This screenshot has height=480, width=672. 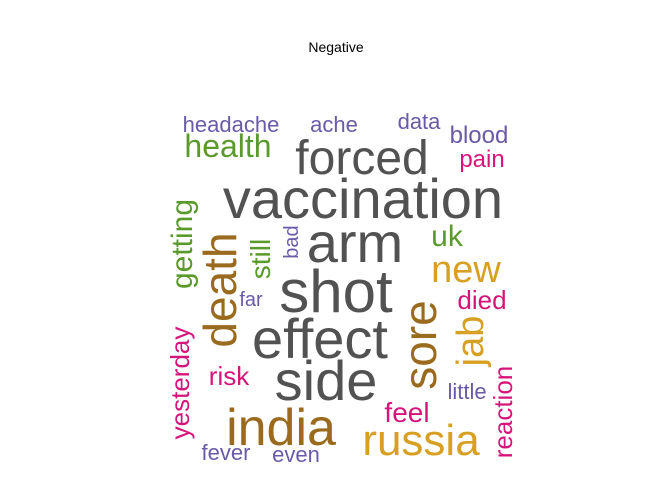 I want to click on word-death: death, so click(x=220, y=289).